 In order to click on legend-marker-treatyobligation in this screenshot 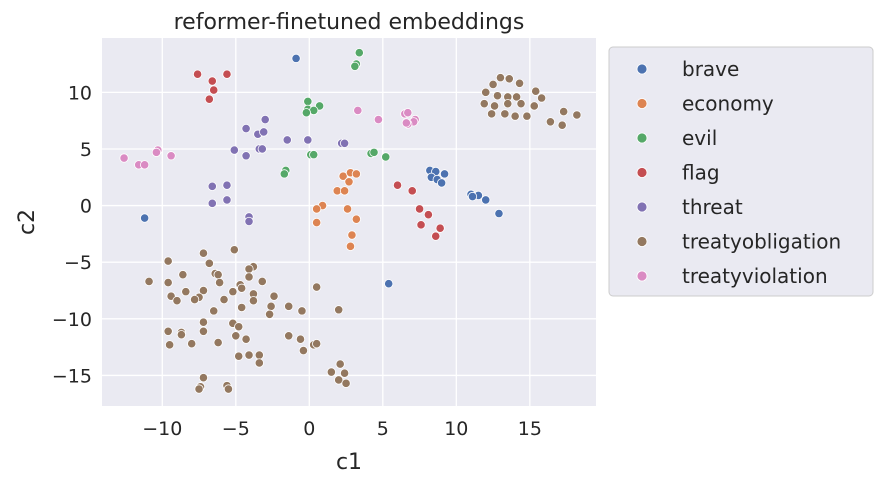, I will do `click(642, 241)`.